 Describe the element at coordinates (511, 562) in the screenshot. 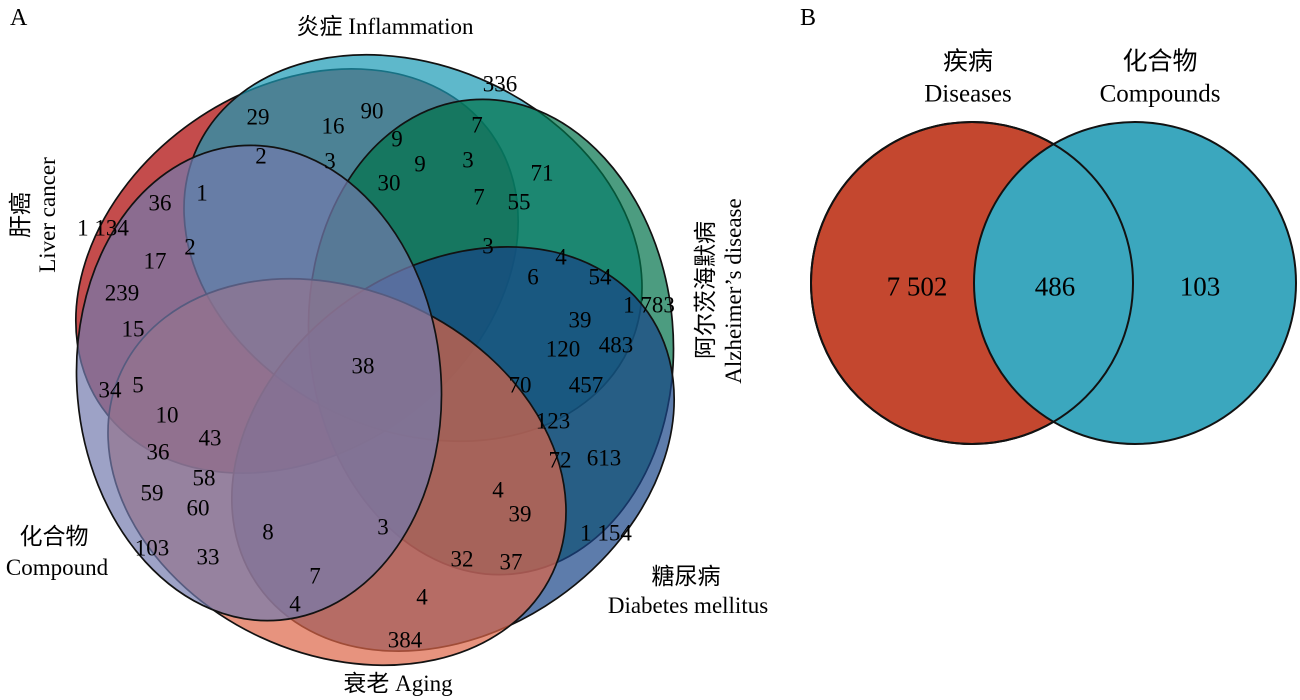

I see `venn-region-count: 37` at that location.